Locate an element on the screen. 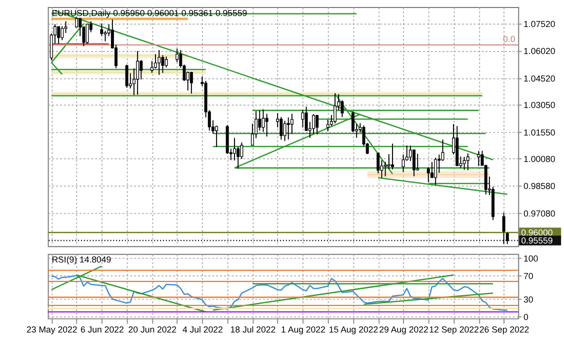  x-tick-label: 18 Jul 2022 is located at coordinates (253, 329).